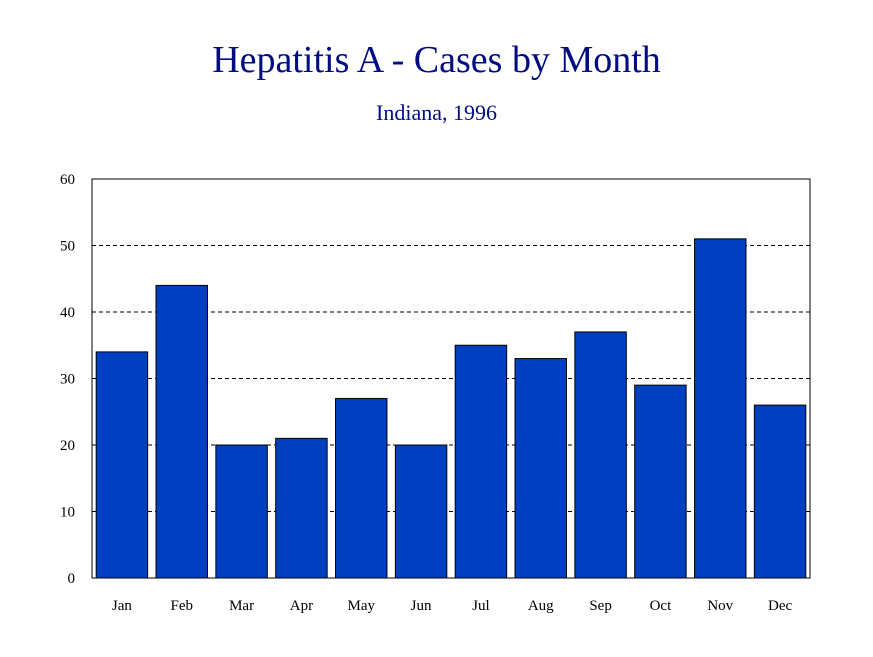  Describe the element at coordinates (241, 606) in the screenshot. I see `x-tick-label: Mar` at that location.